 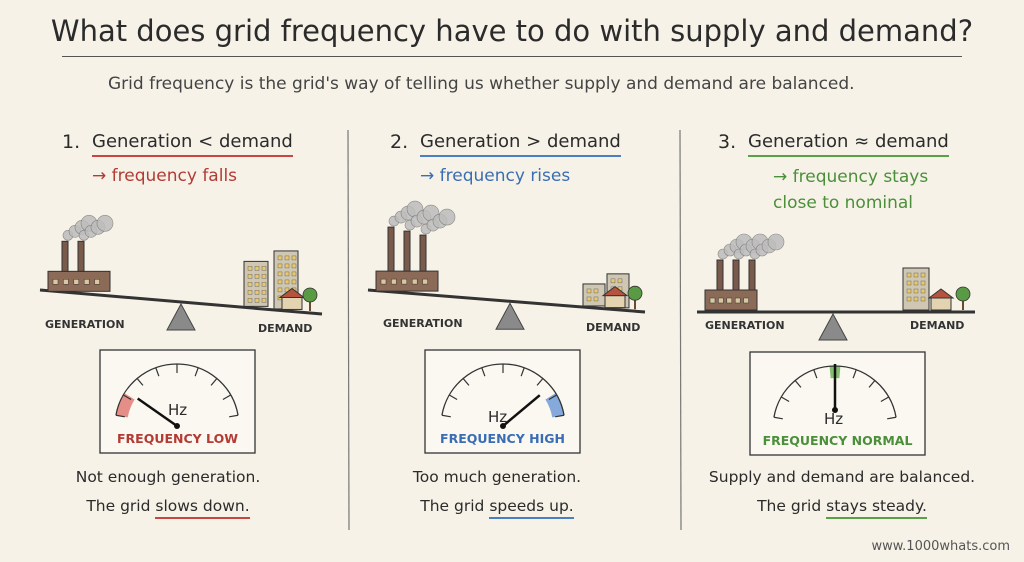 I want to click on house, so click(x=941, y=304).